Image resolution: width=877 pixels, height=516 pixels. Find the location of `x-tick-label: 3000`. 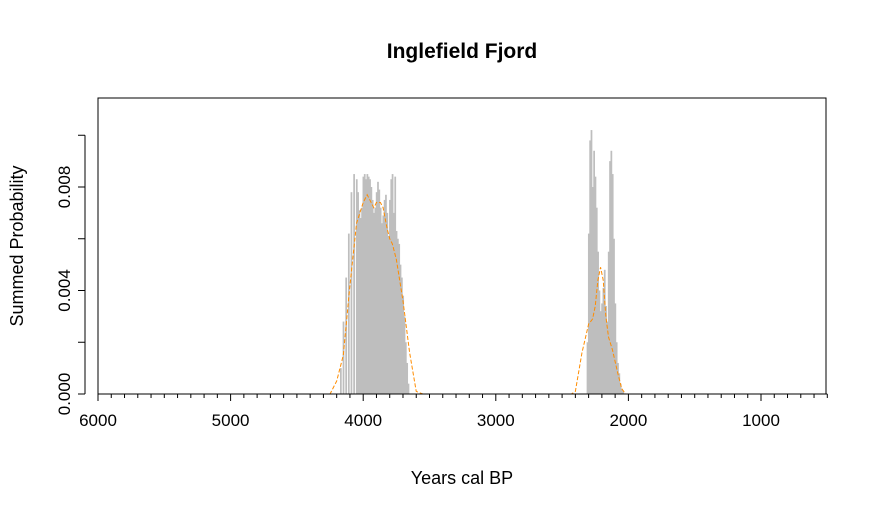

x-tick-label: 3000 is located at coordinates (496, 420).